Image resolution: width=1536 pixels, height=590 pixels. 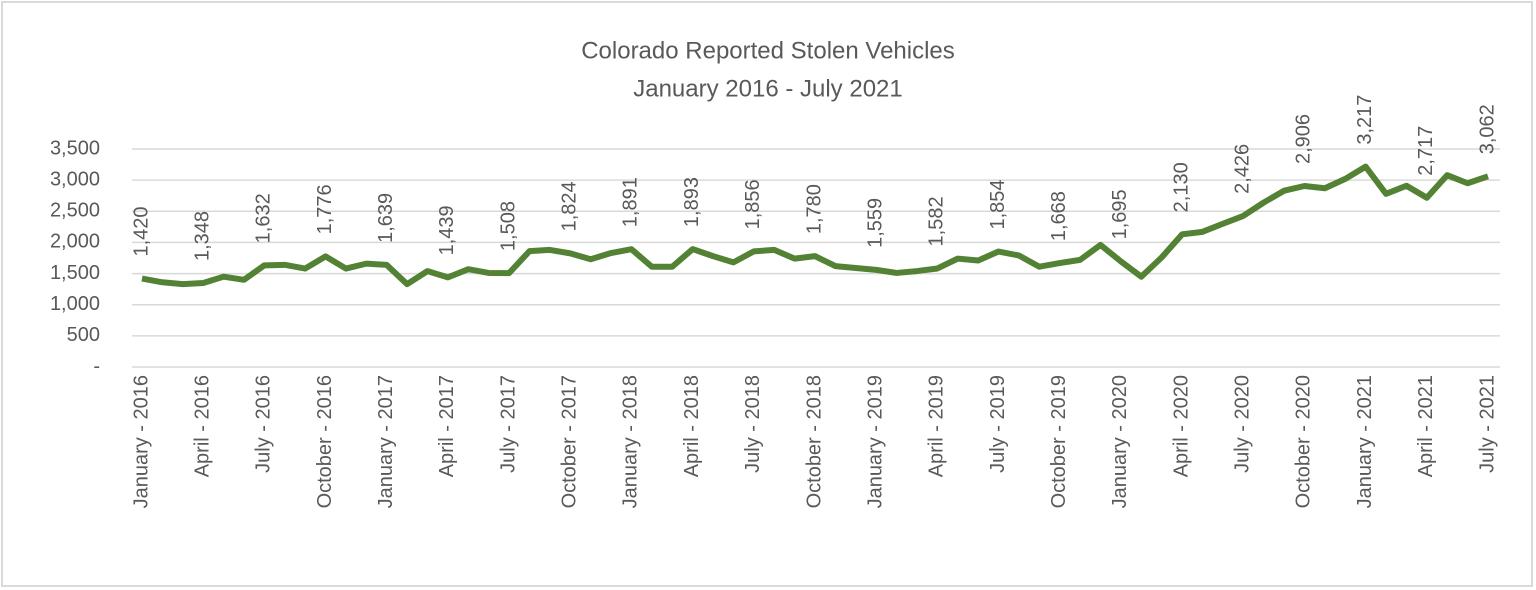 What do you see at coordinates (75, 211) in the screenshot?
I see `y-tick-label: 2,500` at bounding box center [75, 211].